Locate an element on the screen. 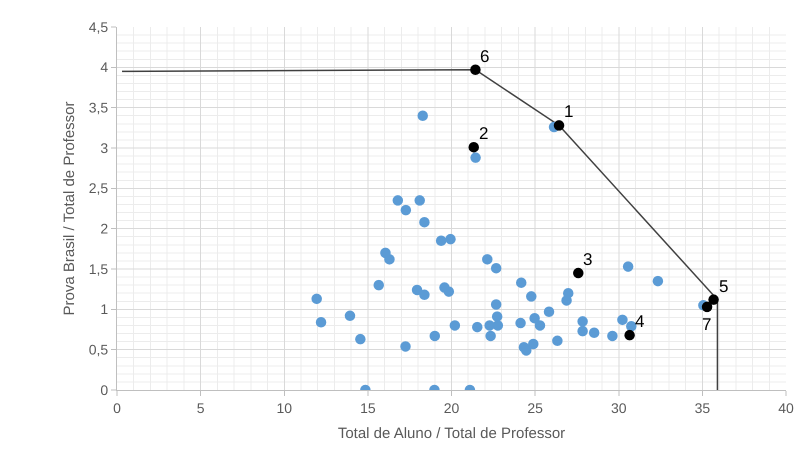 This screenshot has height=463, width=795. x-tick-label: 15 is located at coordinates (368, 408).